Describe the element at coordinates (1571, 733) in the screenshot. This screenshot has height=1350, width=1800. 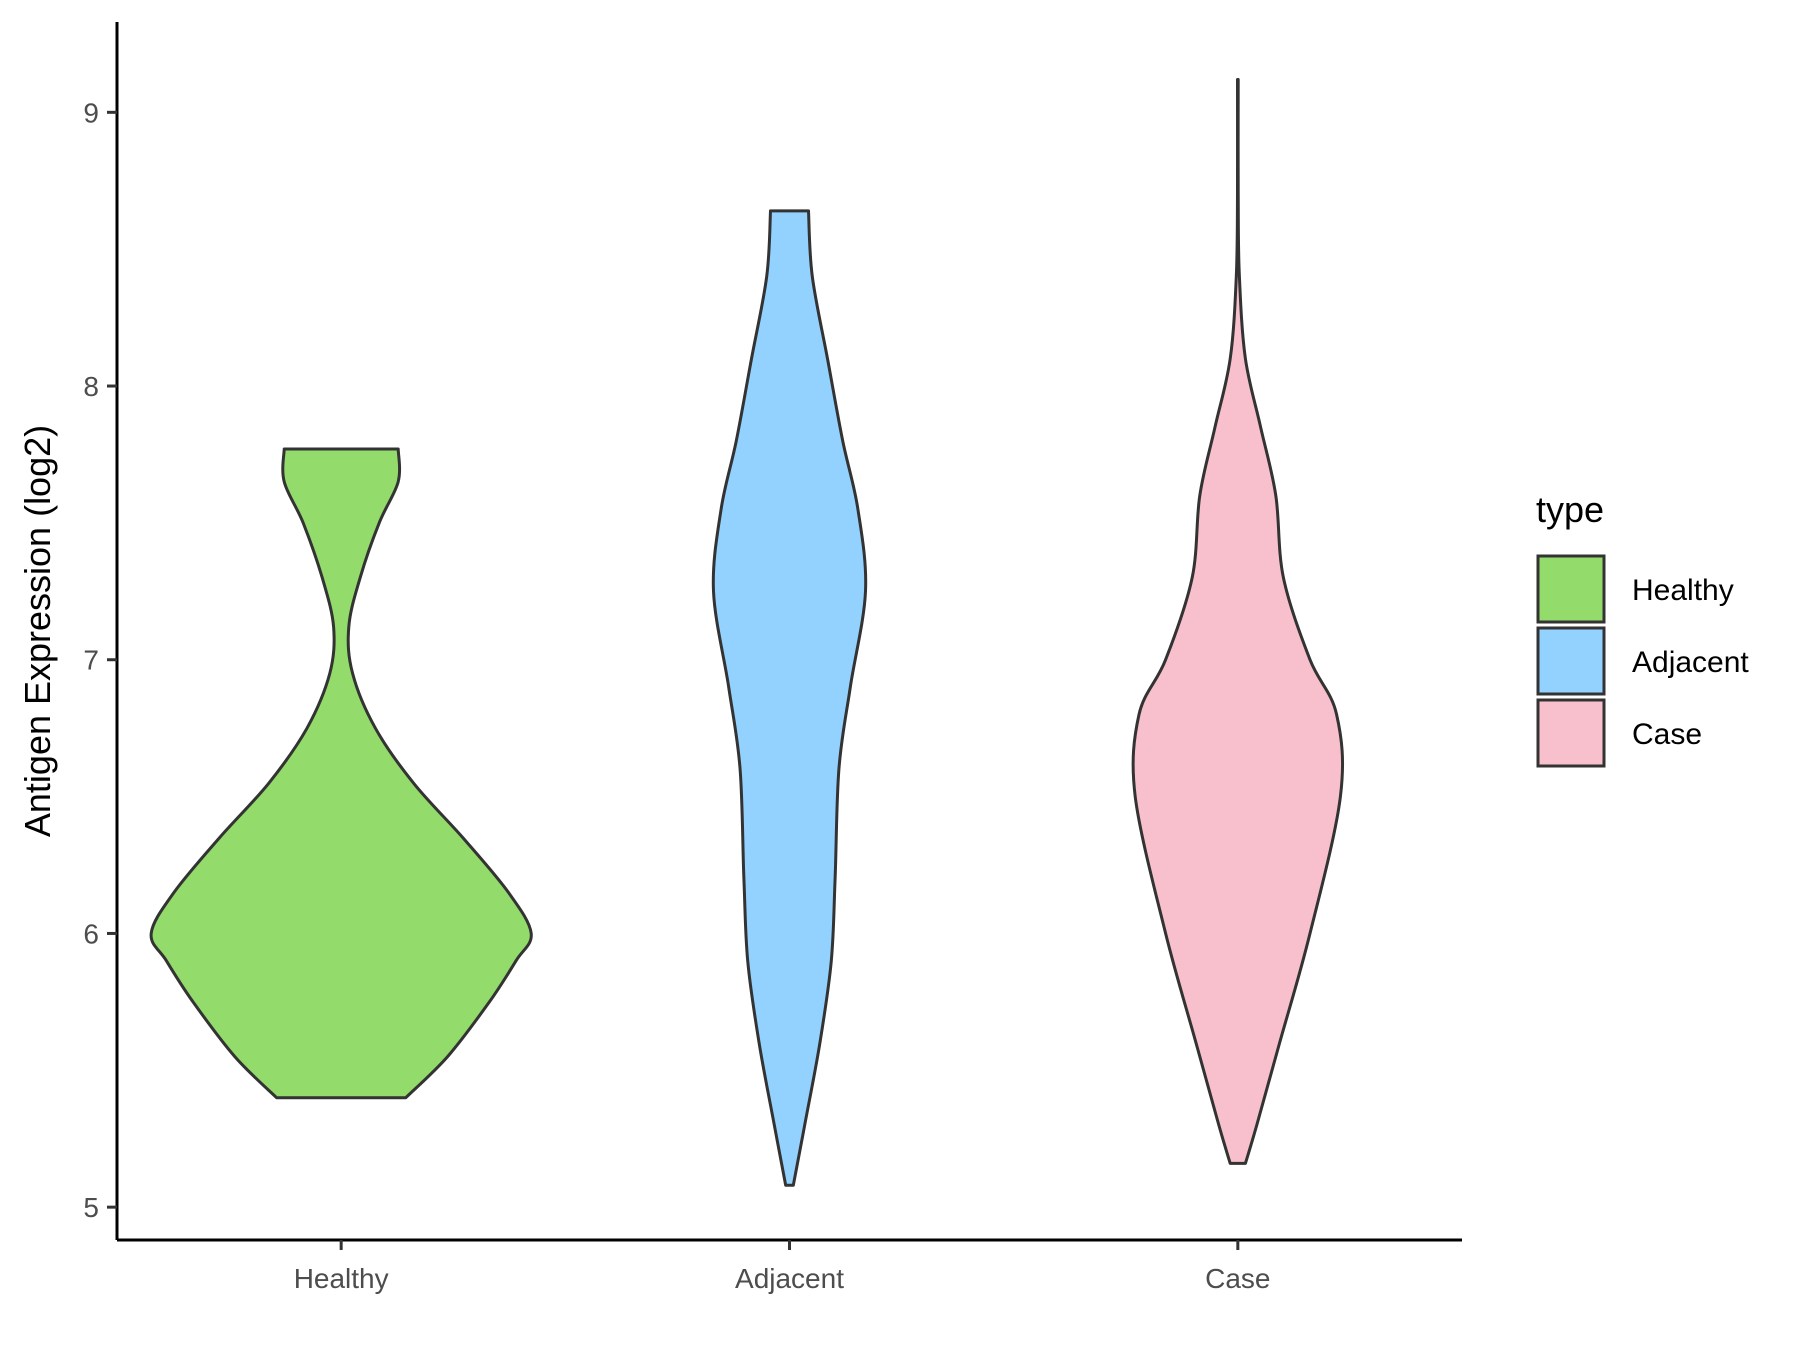
I see `legend-swatch-case` at that location.